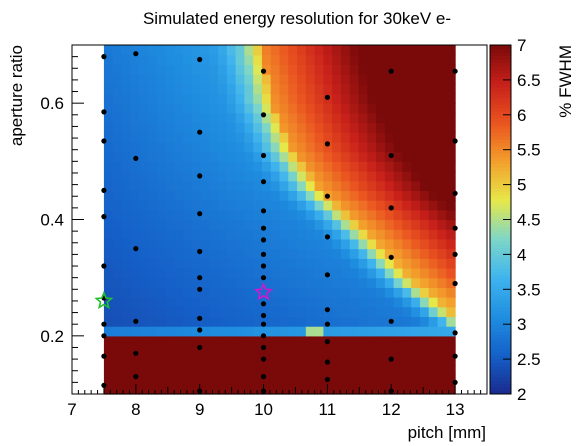 Image resolution: width=581 pixels, height=446 pixels. I want to click on color-scale-tick-label: 4, so click(521, 254).